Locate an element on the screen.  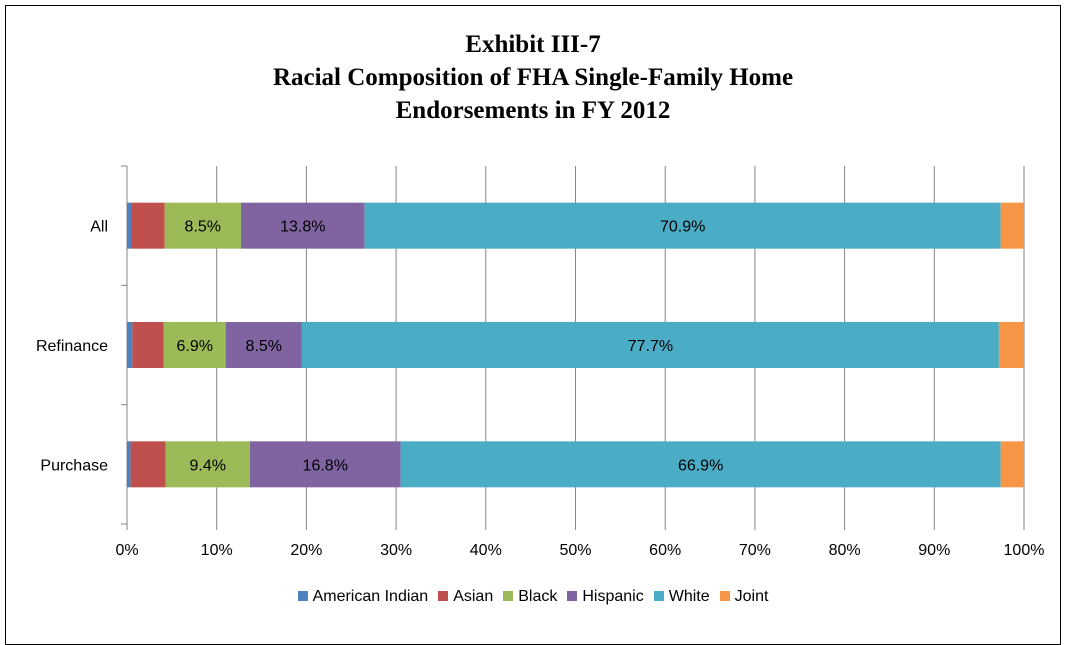
x-tick-label: 30% is located at coordinates (396, 550).